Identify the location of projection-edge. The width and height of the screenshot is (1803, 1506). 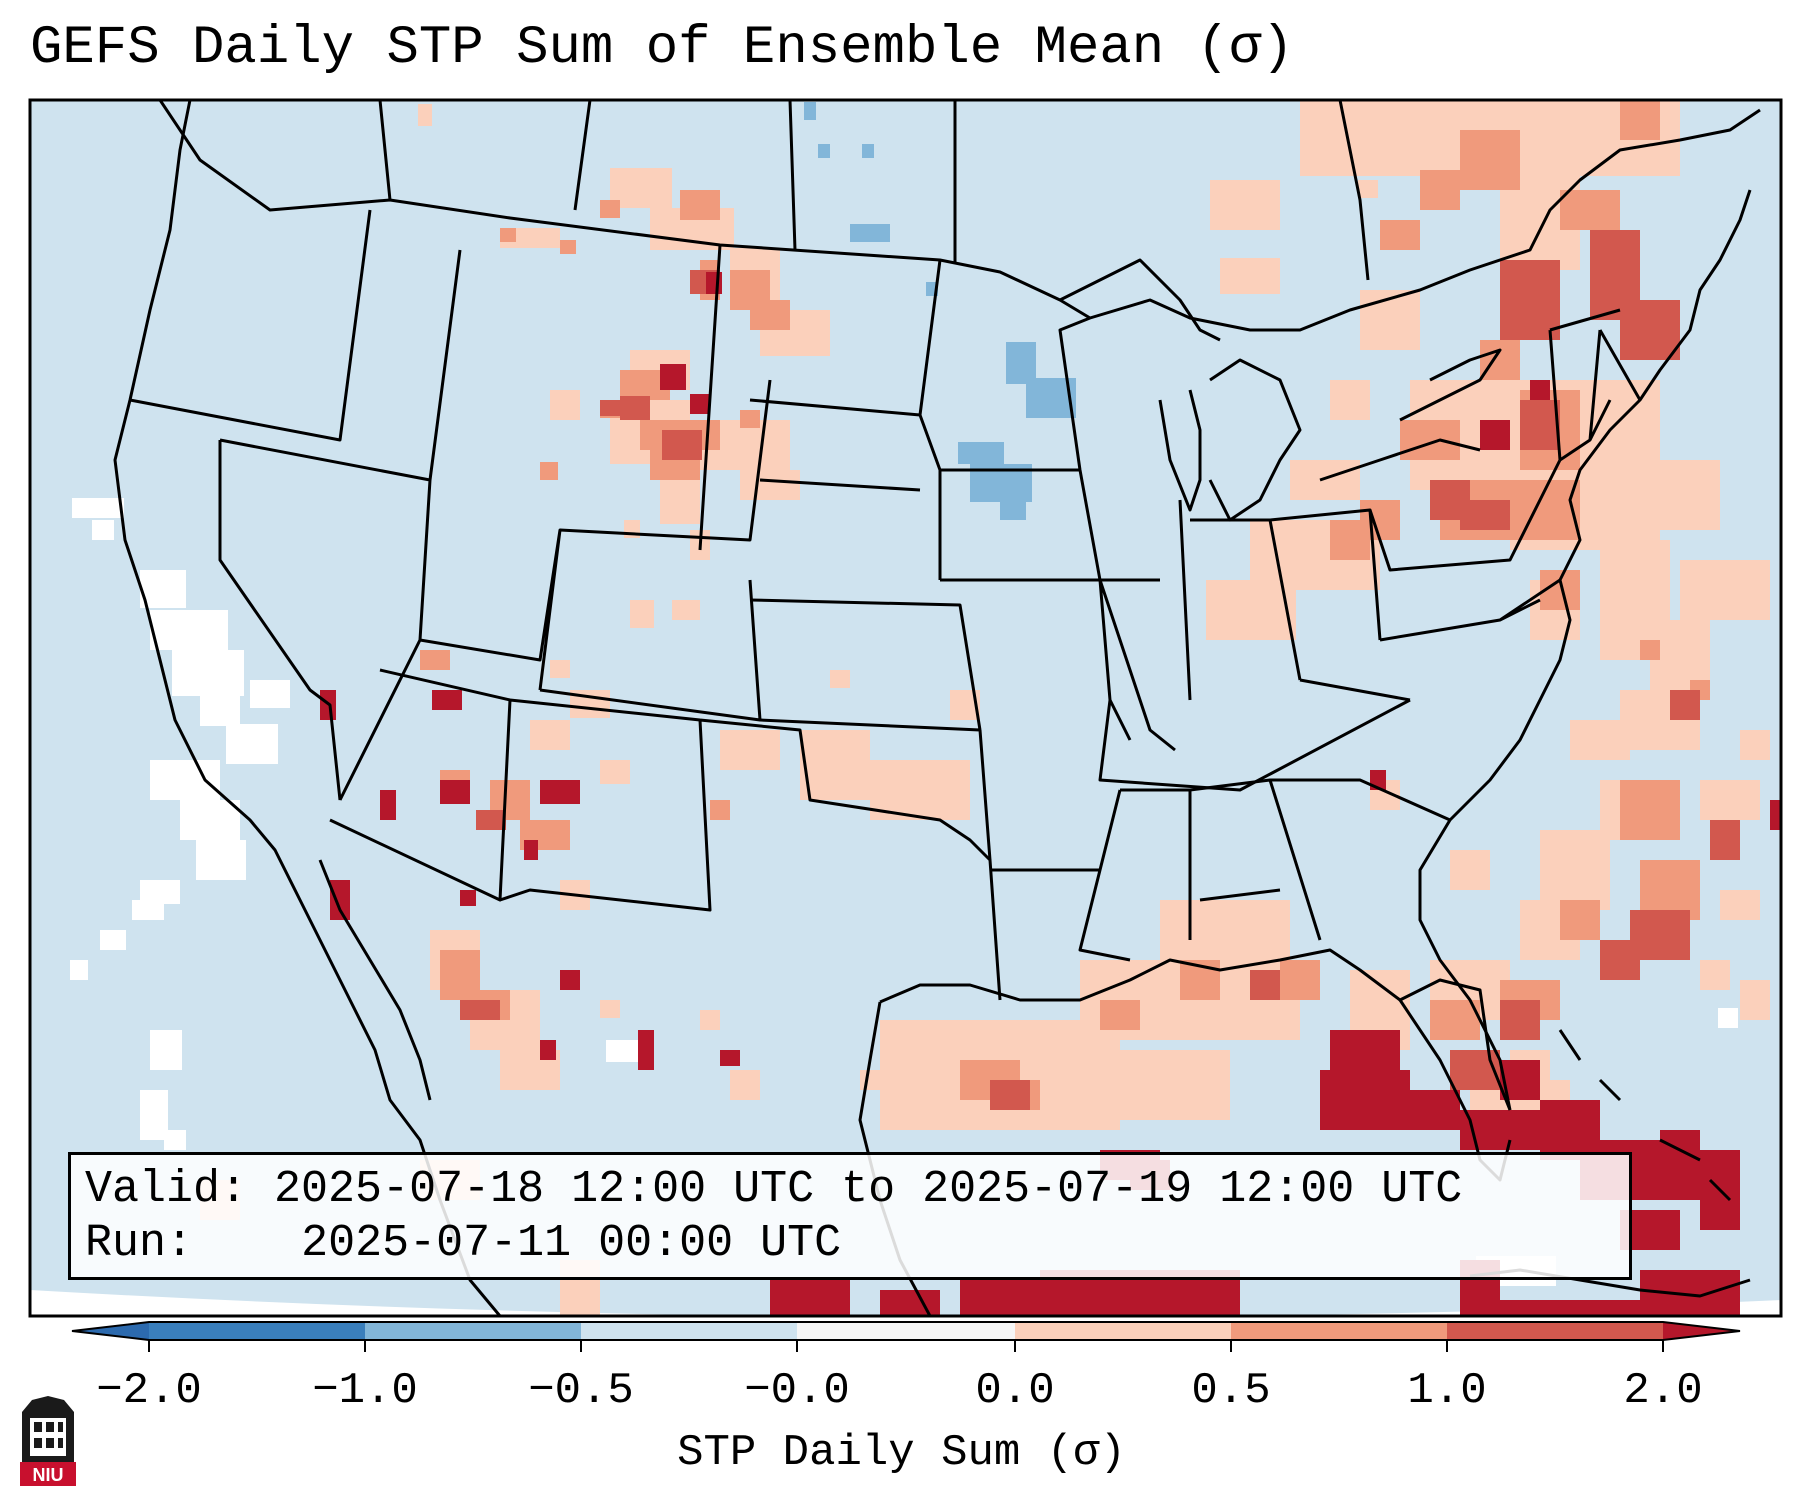
(905, 1303).